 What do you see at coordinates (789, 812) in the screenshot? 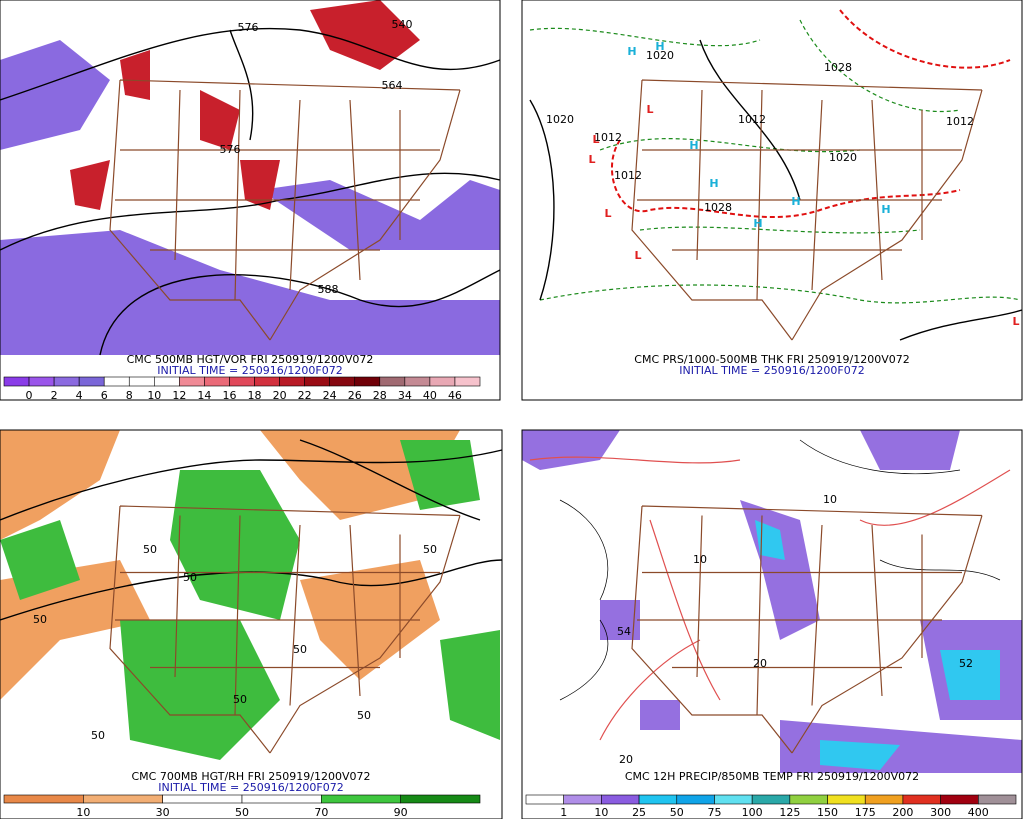
I see `colorbar-label: 125` at bounding box center [789, 812].